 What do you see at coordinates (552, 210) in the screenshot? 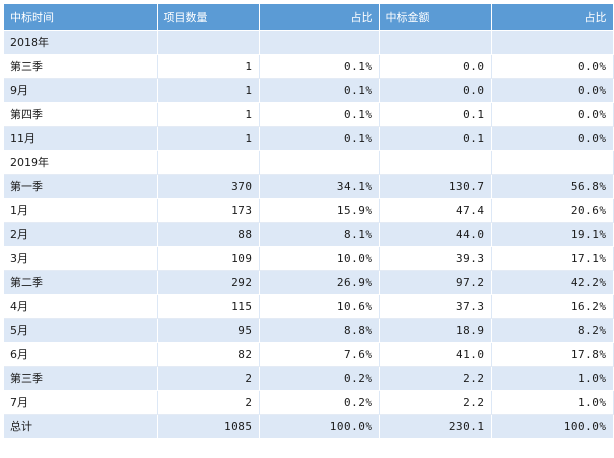
I see `cell-amount-share: 20.6%` at bounding box center [552, 210].